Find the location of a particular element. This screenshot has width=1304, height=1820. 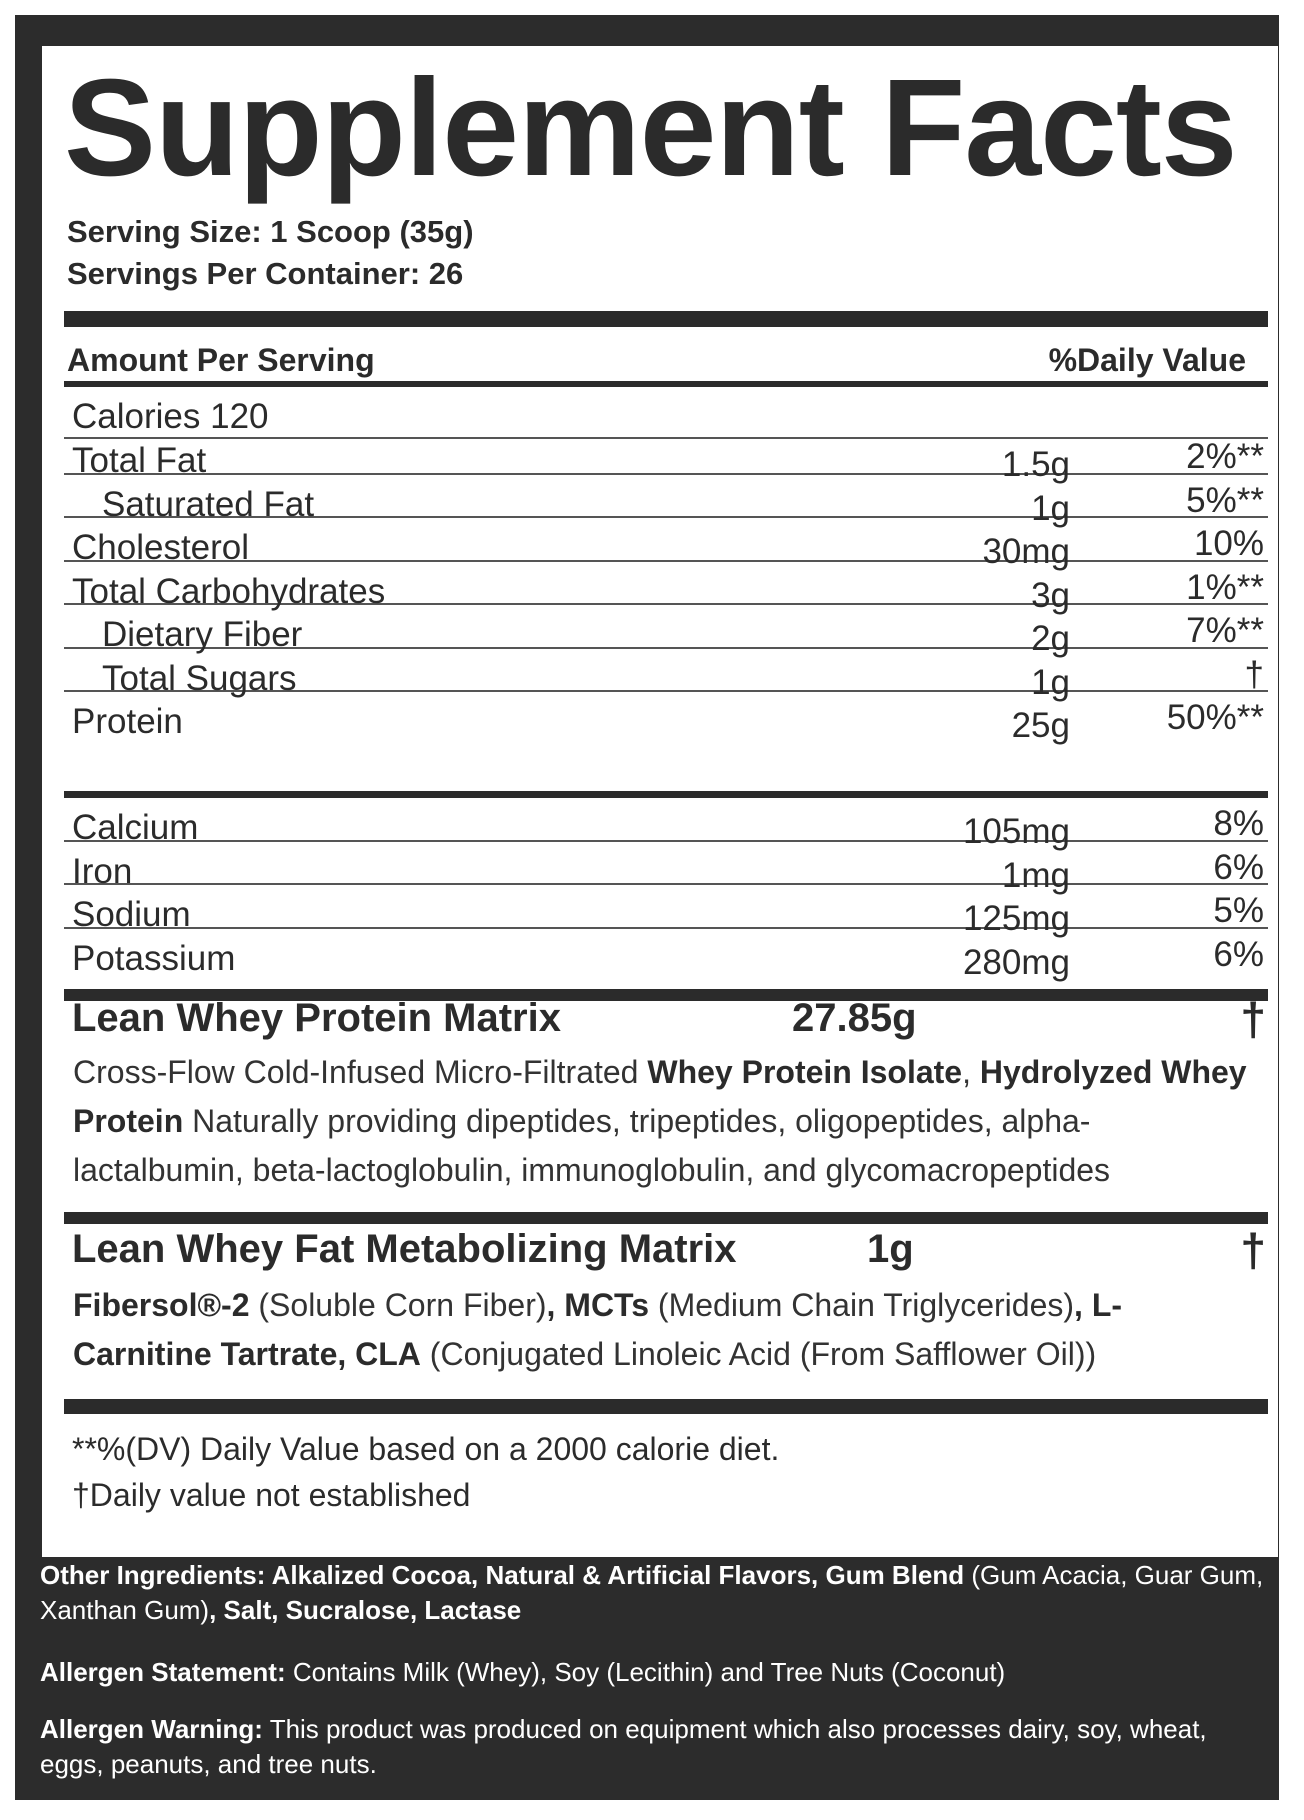

text-segment: Allergen Warning: is located at coordinates (151, 1729).